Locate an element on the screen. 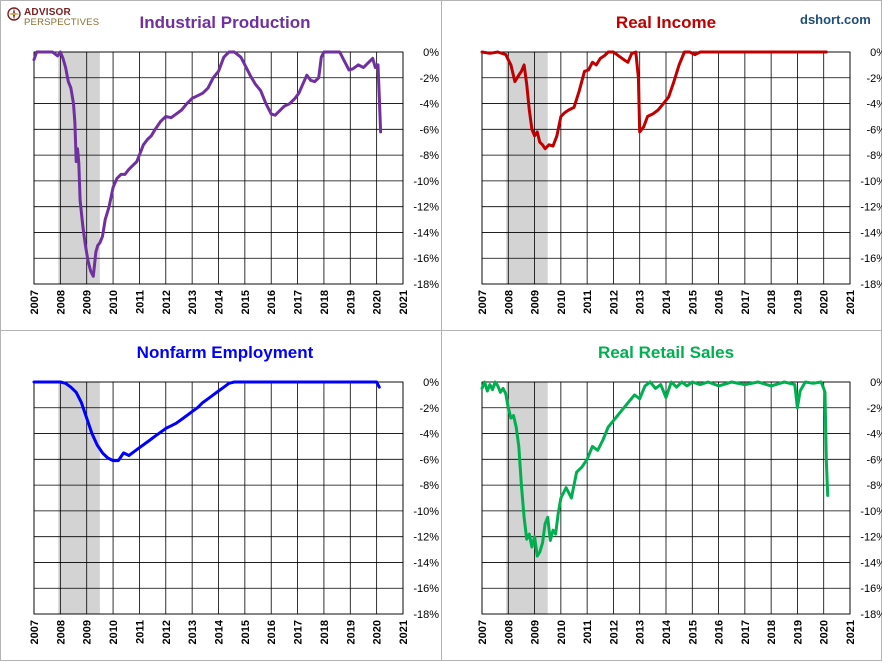 The height and width of the screenshot is (662, 882). compass-logo-icon is located at coordinates (14, 14).